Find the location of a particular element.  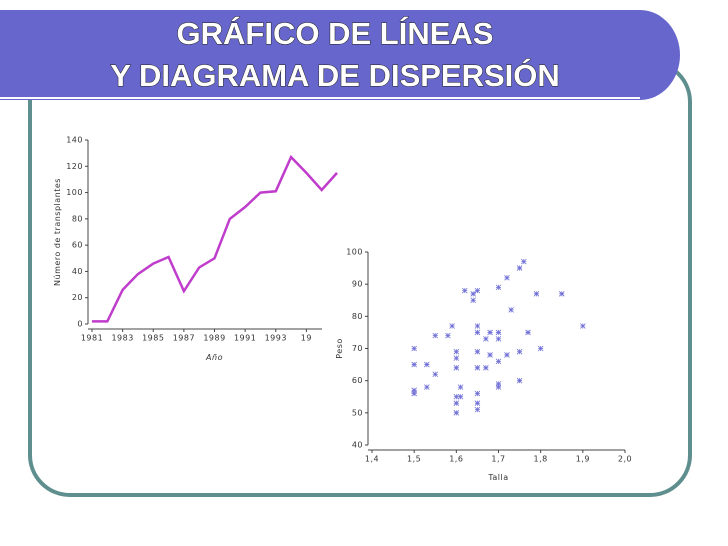

x-tick-label: 1989 is located at coordinates (214, 338).